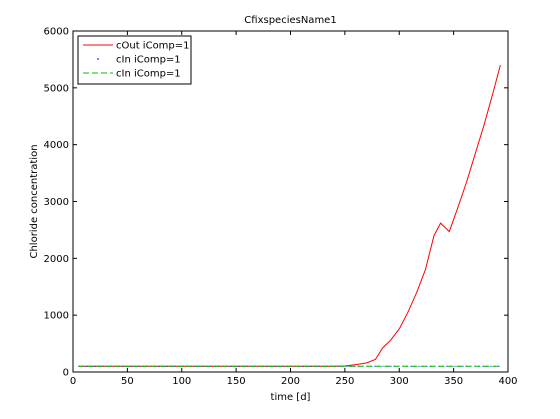 This screenshot has height=419, width=560. Describe the element at coordinates (153, 46) in the screenshot. I see `legend-label-1: cOut iComp=1` at that location.